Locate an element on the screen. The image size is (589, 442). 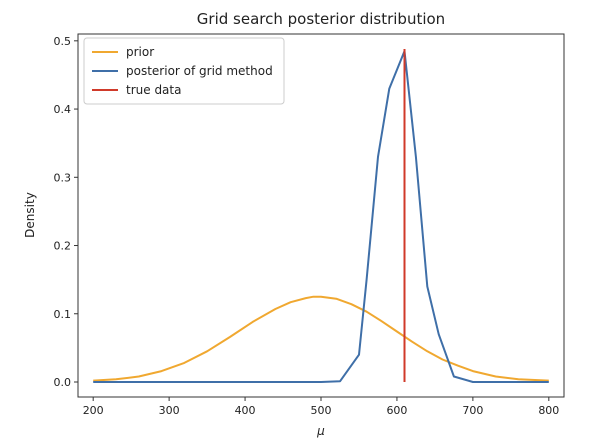
legend-label: prior is located at coordinates (140, 52).